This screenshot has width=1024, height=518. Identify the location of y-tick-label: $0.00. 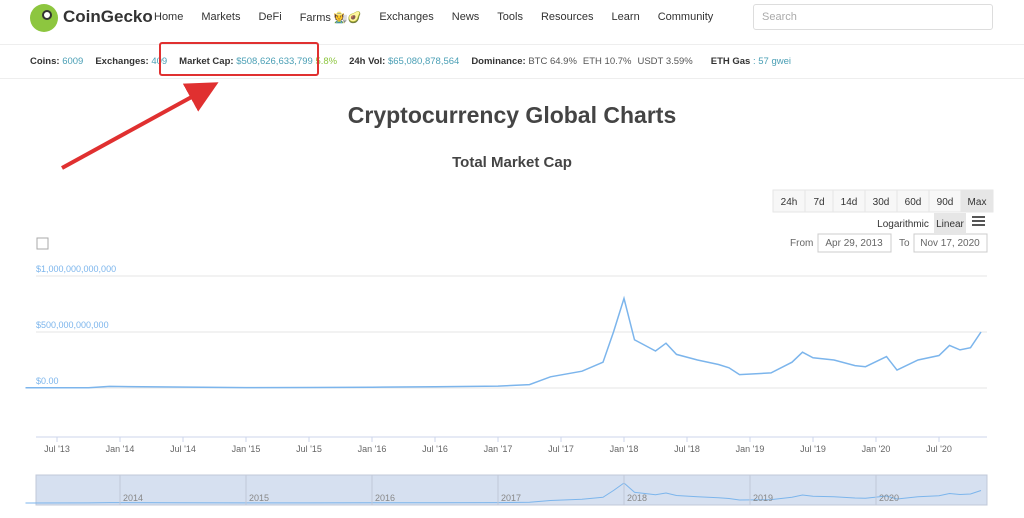
(47, 381).